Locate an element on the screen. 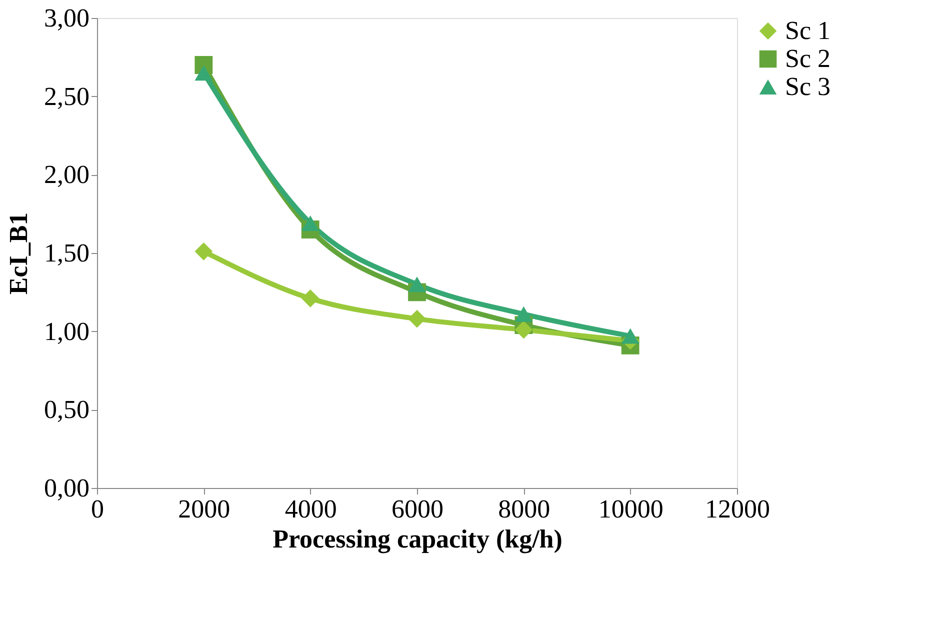 Image resolution: width=950 pixels, height=618 pixels. y-tick-label: 0,50 is located at coordinates (67, 409).